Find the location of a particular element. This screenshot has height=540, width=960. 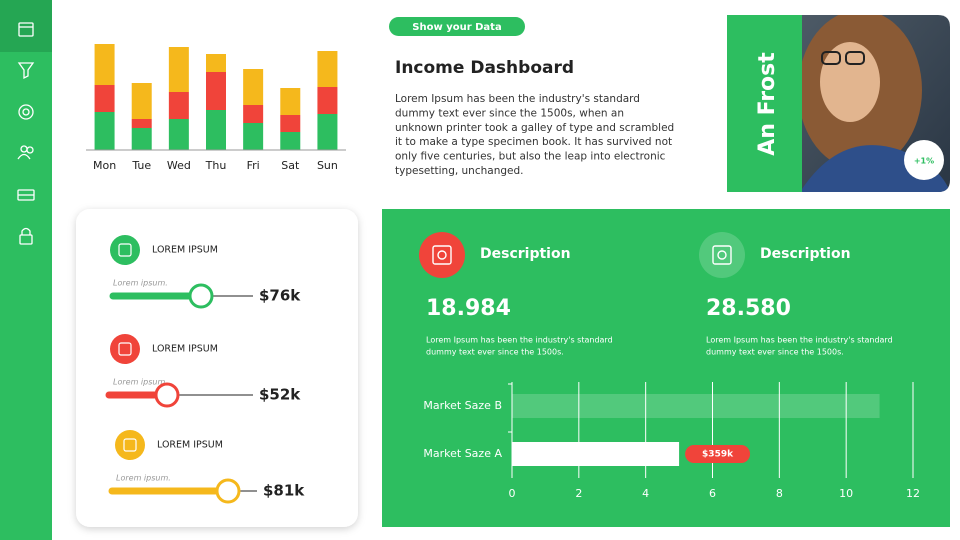

annotation-pill is located at coordinates (718, 454).